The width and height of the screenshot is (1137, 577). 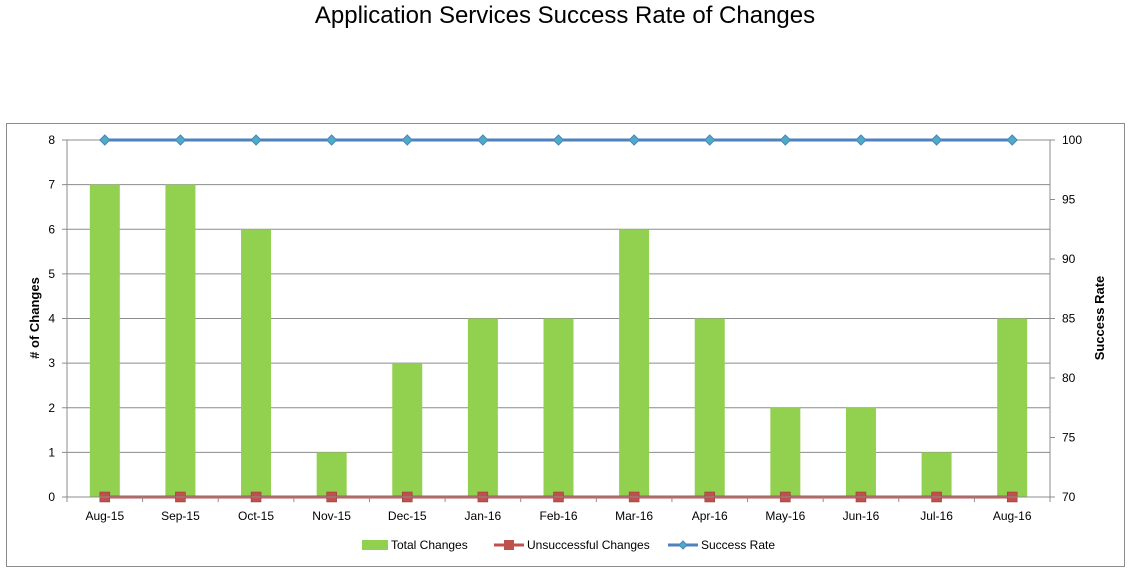 I want to click on y2-tick-label: 70, so click(x=1069, y=497).